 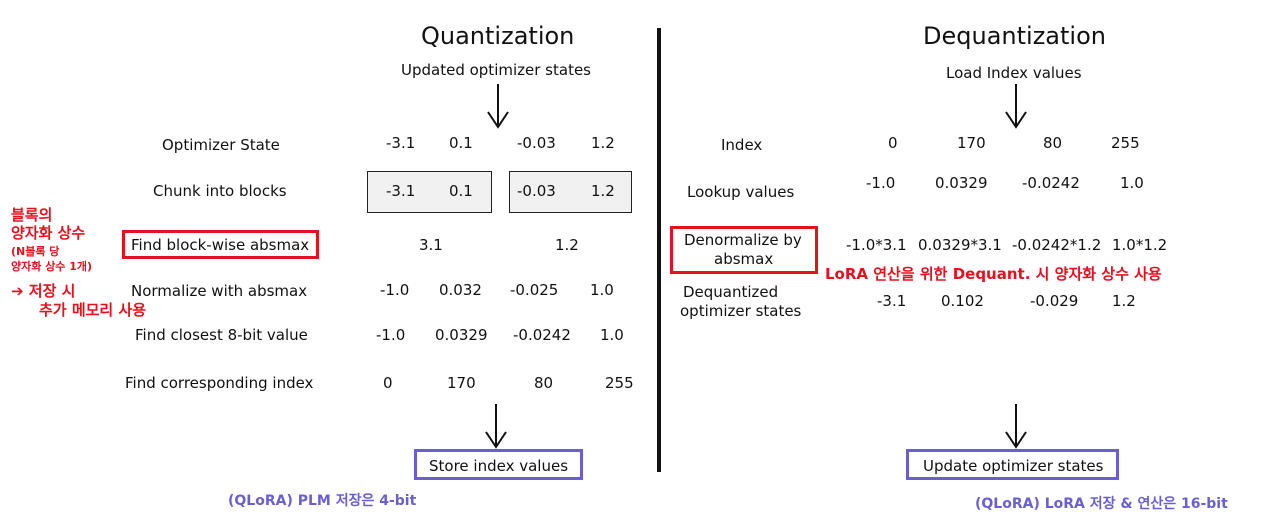 What do you see at coordinates (221, 335) in the screenshot?
I see `row-label-closest: Find closest 8-bit value` at bounding box center [221, 335].